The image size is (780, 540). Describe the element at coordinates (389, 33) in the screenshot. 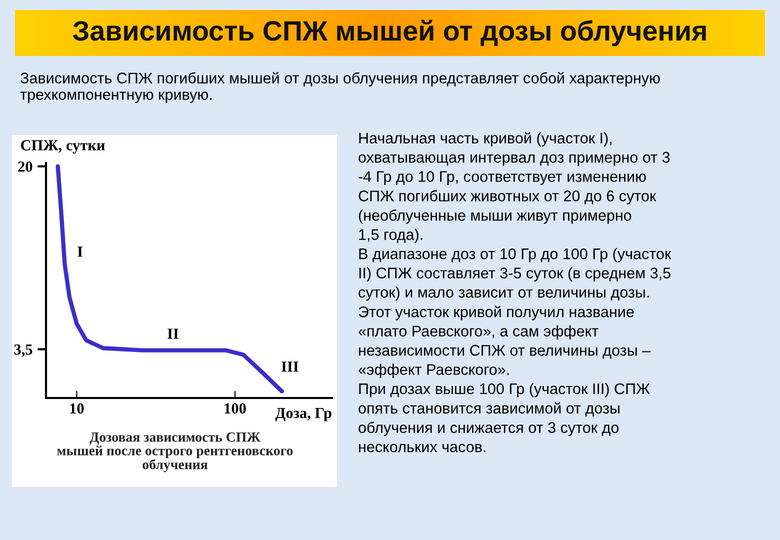

I see `text: Зависимость СПЖ мышей от дозы облучения` at that location.